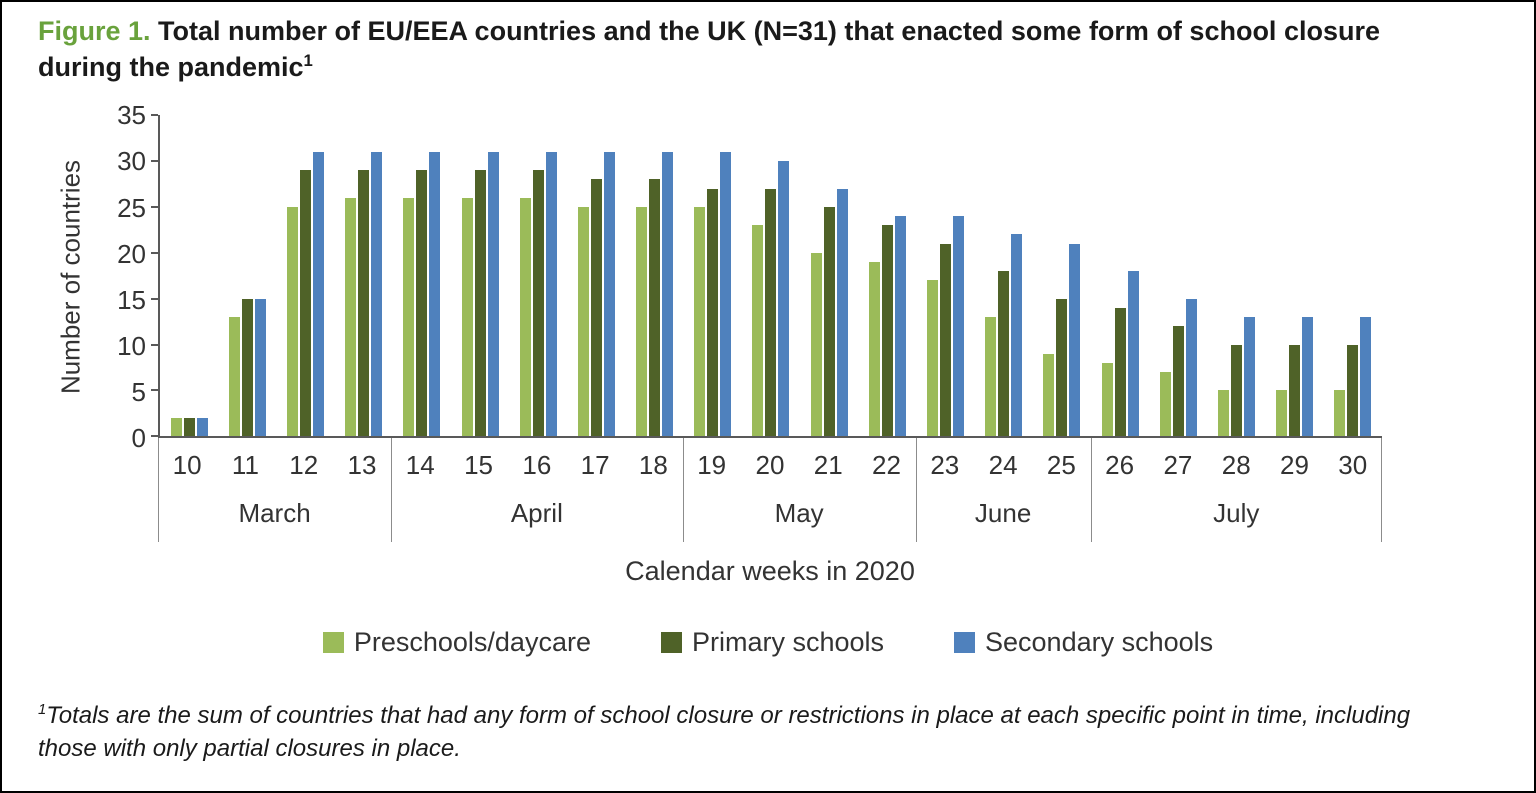 The width and height of the screenshot is (1536, 793). Describe the element at coordinates (772, 642) in the screenshot. I see `legend-item: Primary schools` at that location.